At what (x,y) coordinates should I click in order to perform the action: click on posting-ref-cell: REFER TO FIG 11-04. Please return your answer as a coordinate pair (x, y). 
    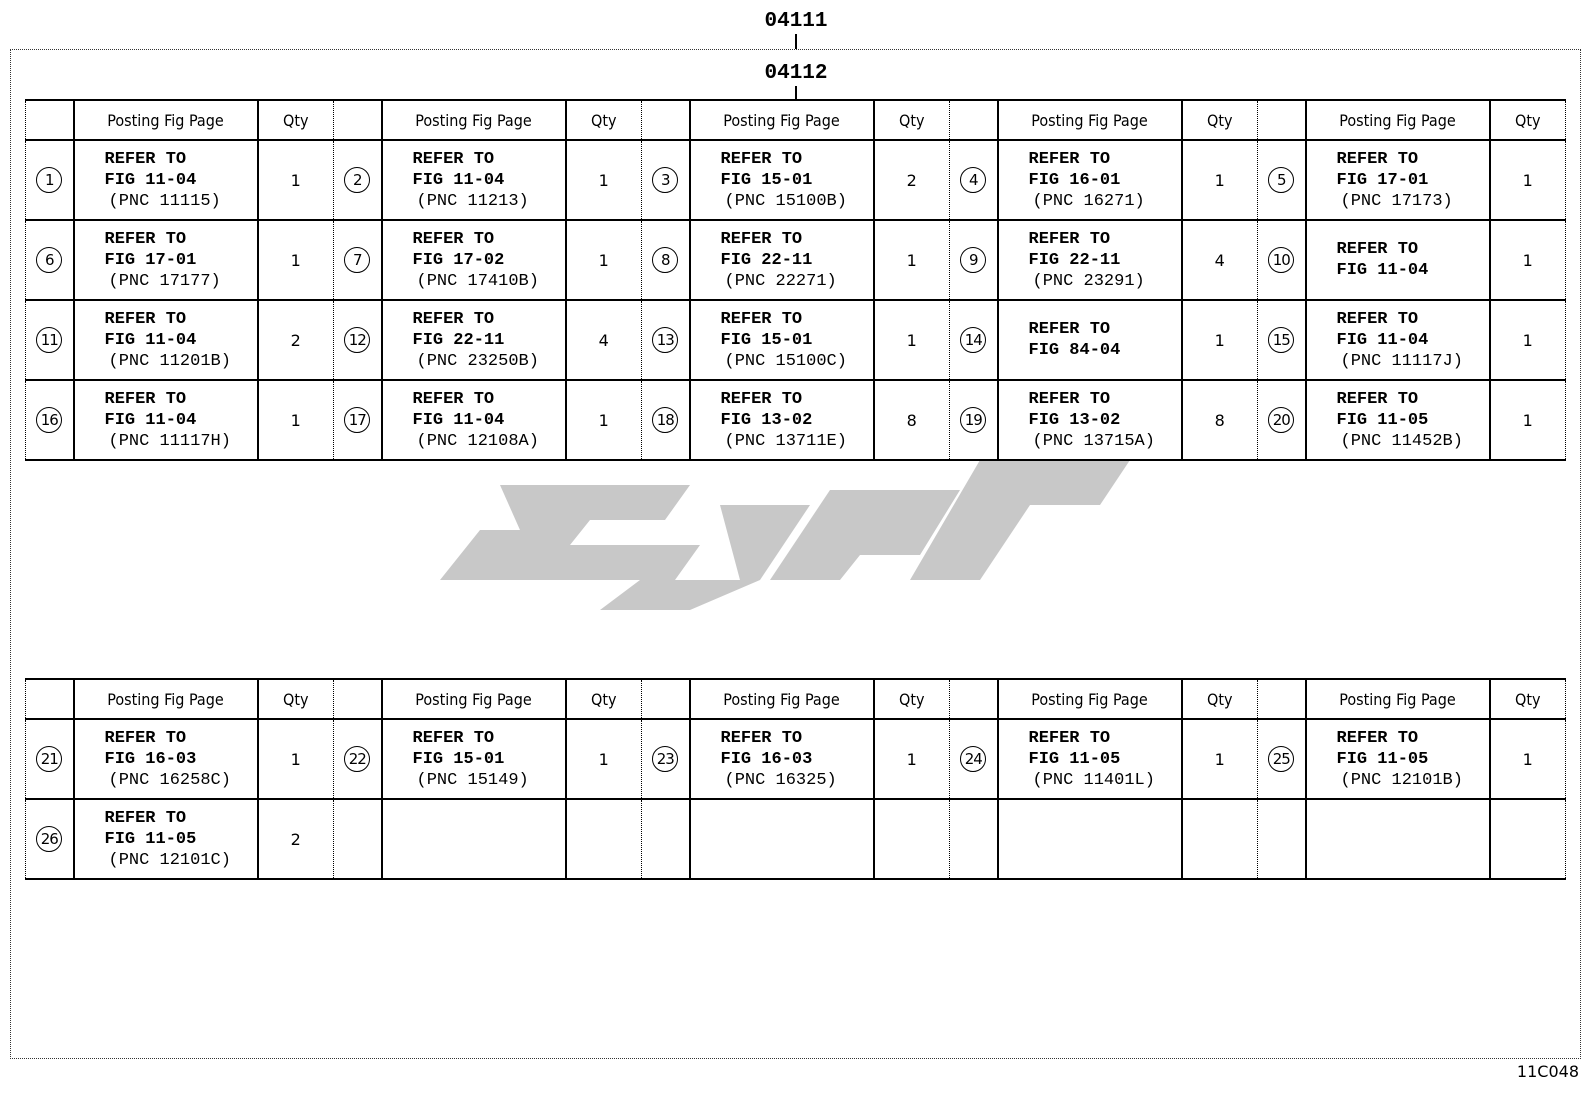
    Looking at the image, I should click on (1397, 260).